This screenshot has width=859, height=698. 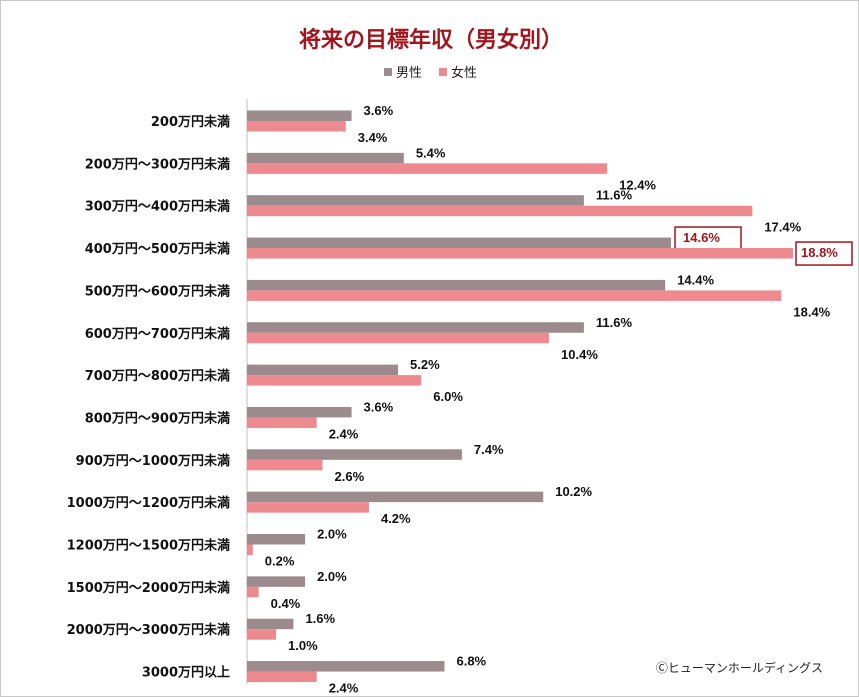 I want to click on category-label: 700万円～800万円未満, so click(x=157, y=376).